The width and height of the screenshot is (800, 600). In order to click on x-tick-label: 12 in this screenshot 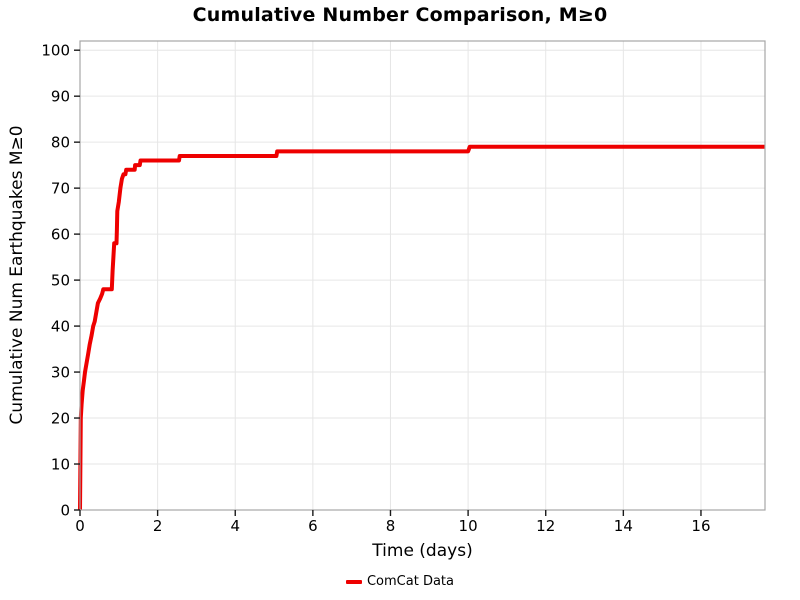, I will do `click(545, 526)`.